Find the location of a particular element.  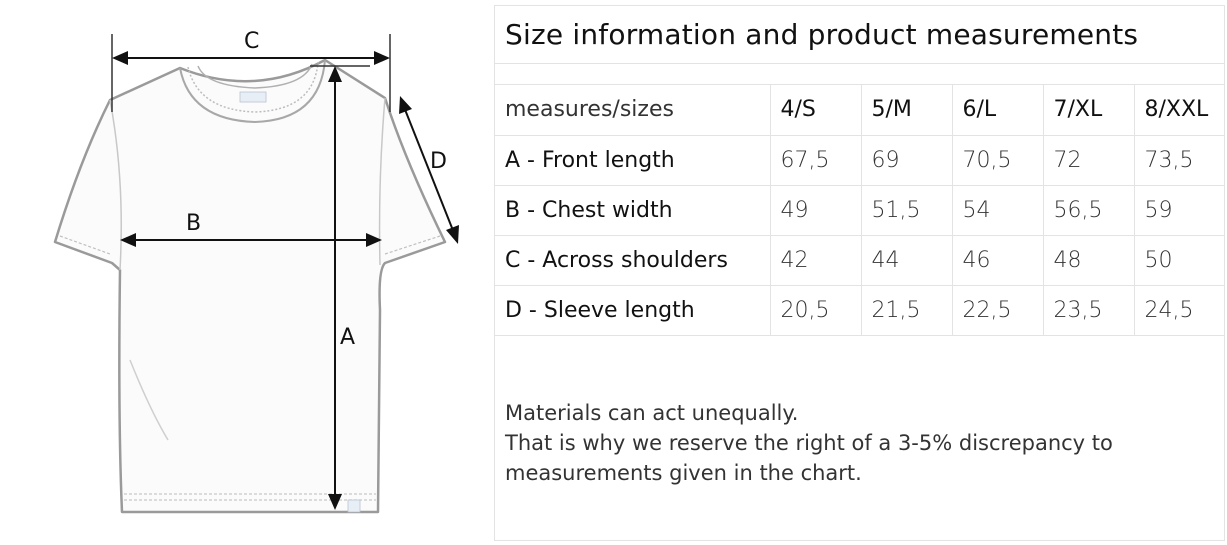

cell-value: 23,5 is located at coordinates (1089, 310).